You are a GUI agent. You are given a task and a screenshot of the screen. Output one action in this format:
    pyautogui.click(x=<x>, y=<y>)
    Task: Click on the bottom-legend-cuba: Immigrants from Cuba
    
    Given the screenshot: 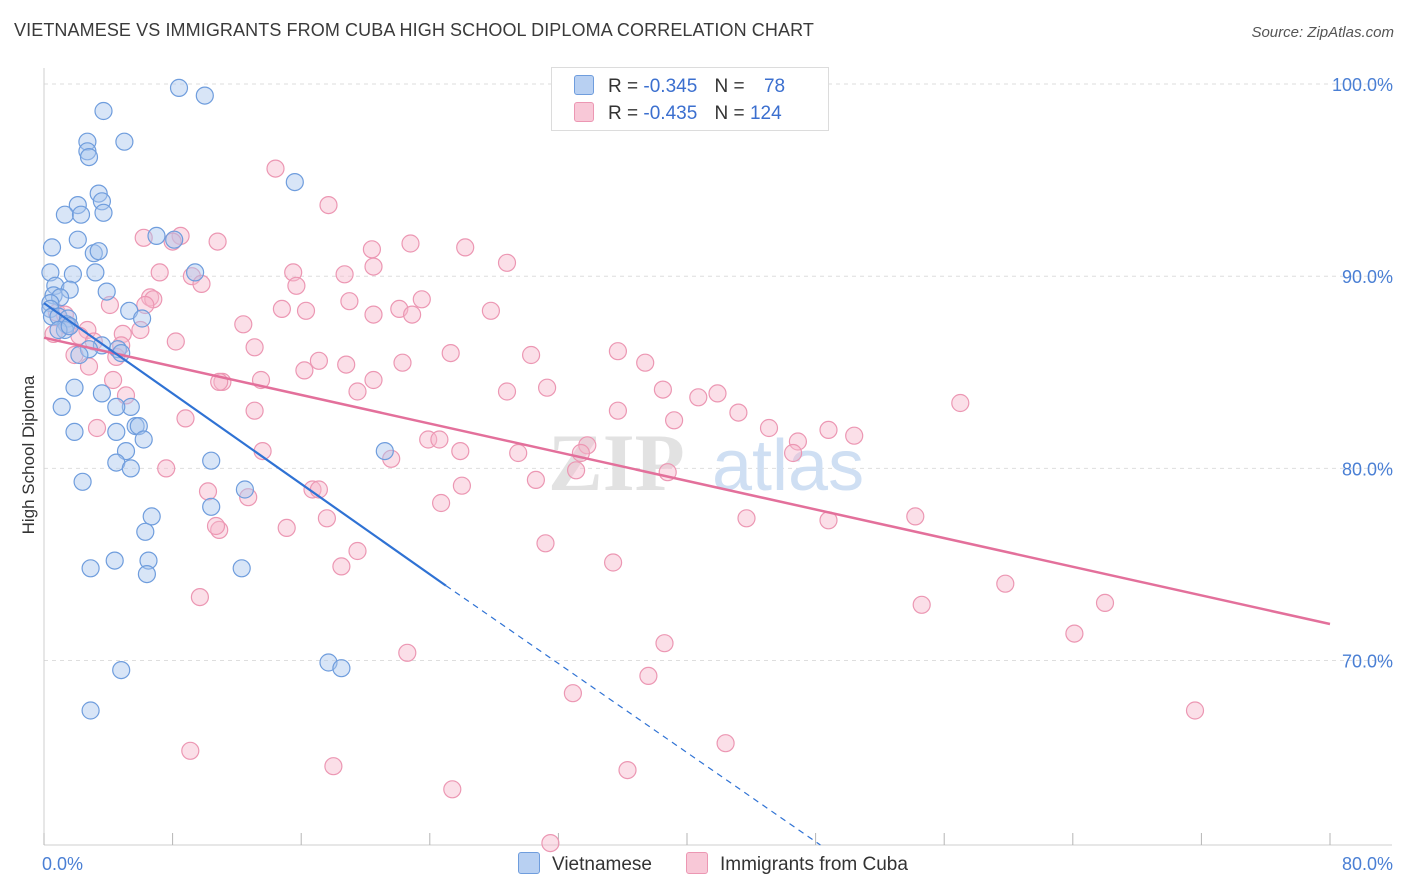 What is the action you would take?
    pyautogui.click(x=797, y=864)
    